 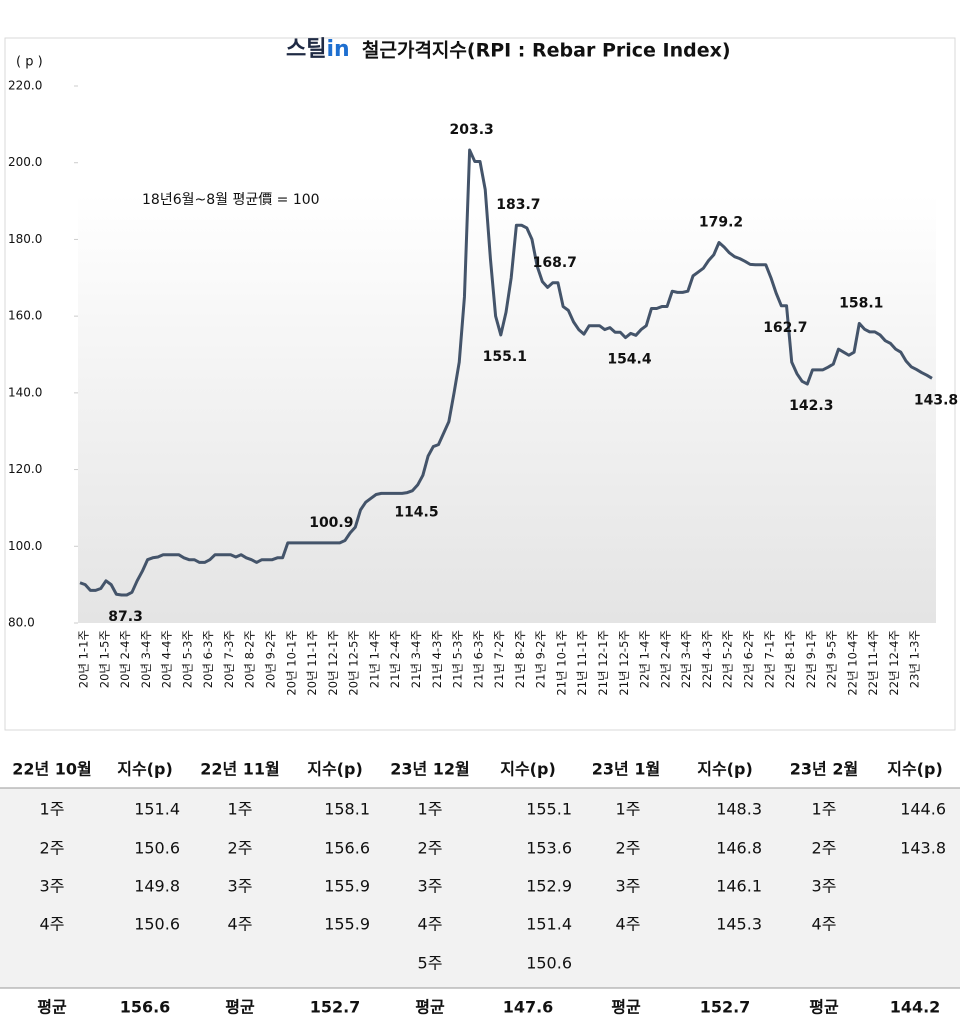 I want to click on x-tick-label: 22년 7-1주, so click(x=769, y=659).